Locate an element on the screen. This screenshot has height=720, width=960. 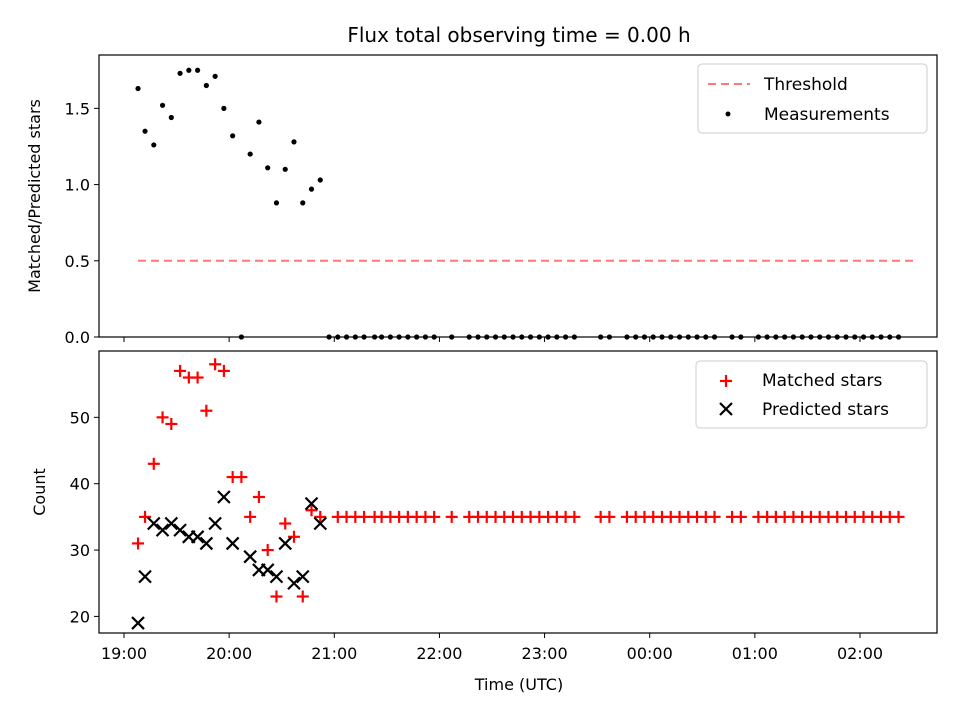
x-tick-label: 02:00 is located at coordinates (860, 653).